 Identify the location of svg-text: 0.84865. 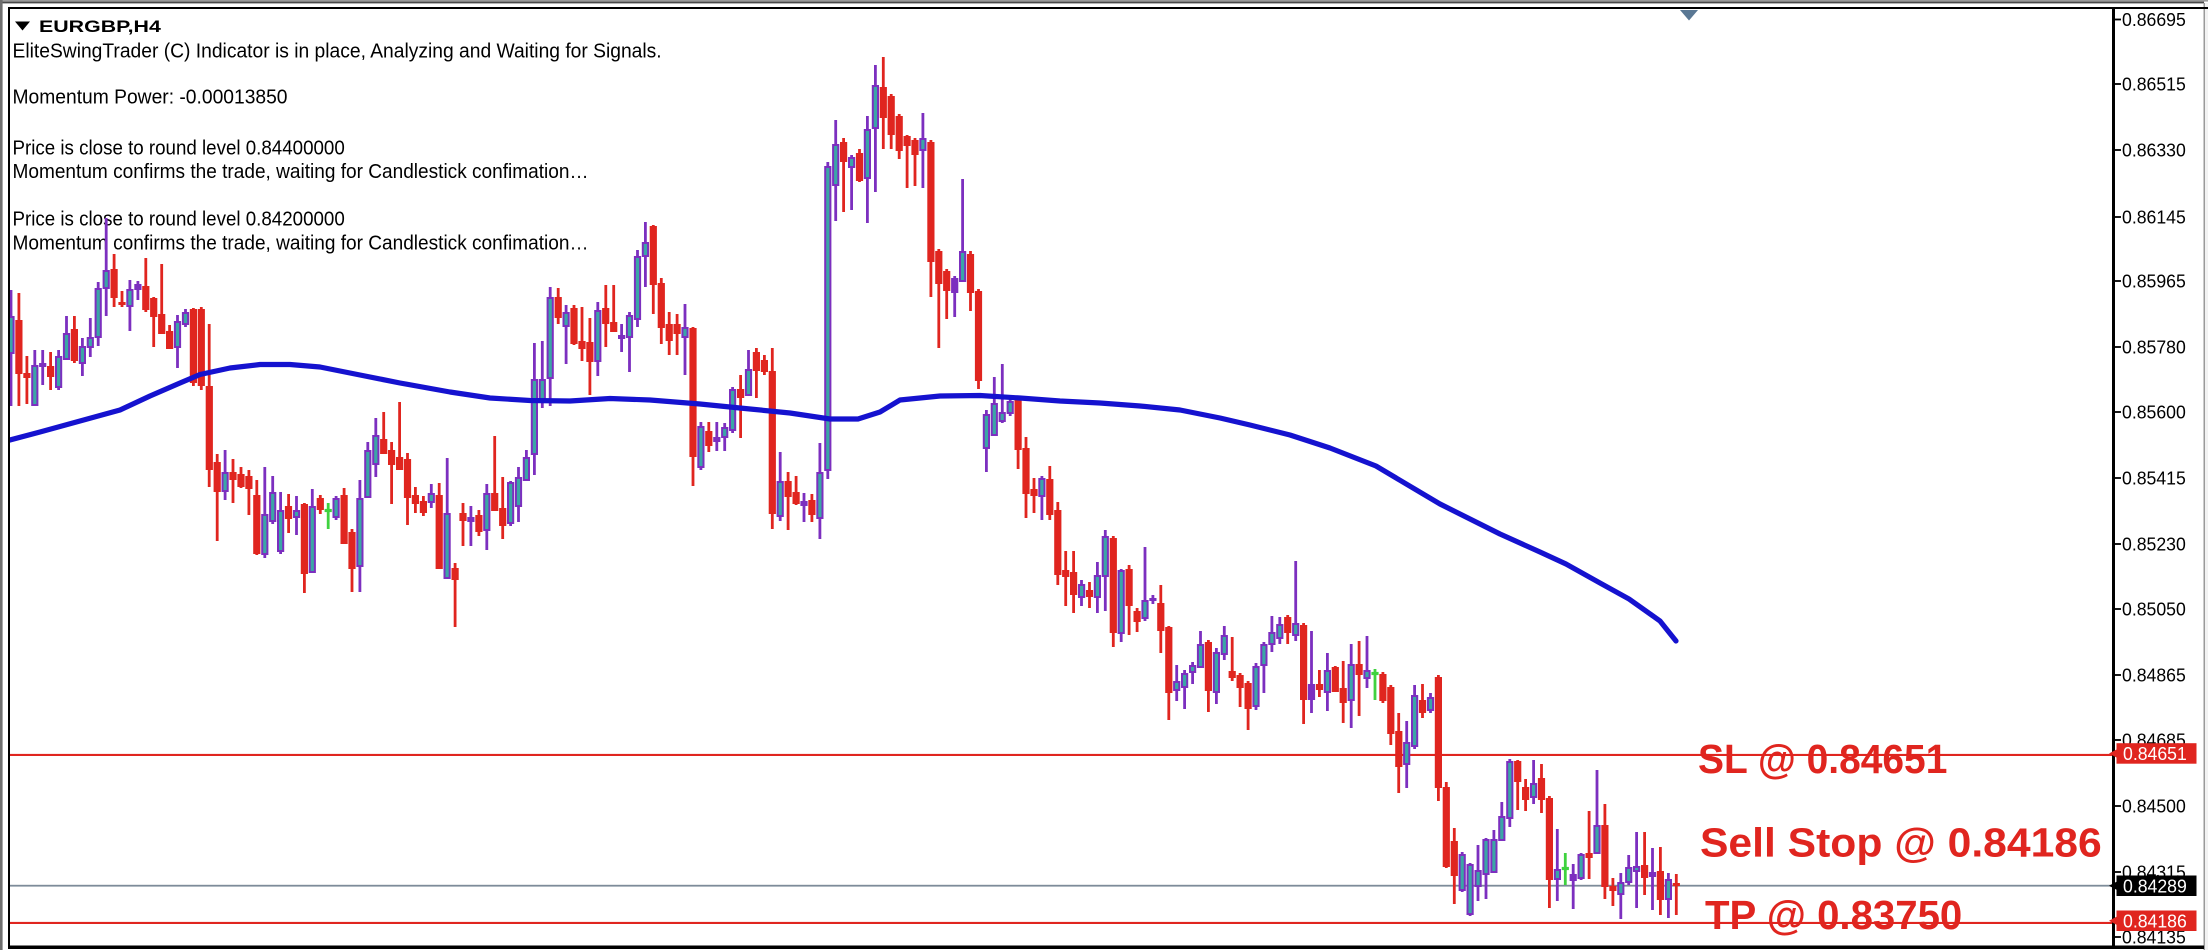
(2154, 675).